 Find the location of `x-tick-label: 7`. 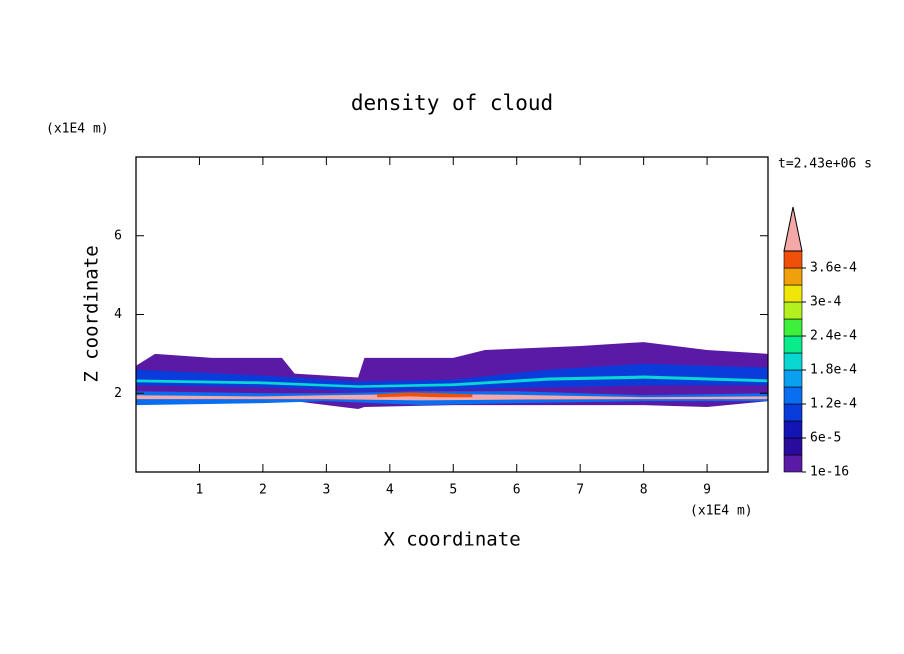

x-tick-label: 7 is located at coordinates (580, 490).